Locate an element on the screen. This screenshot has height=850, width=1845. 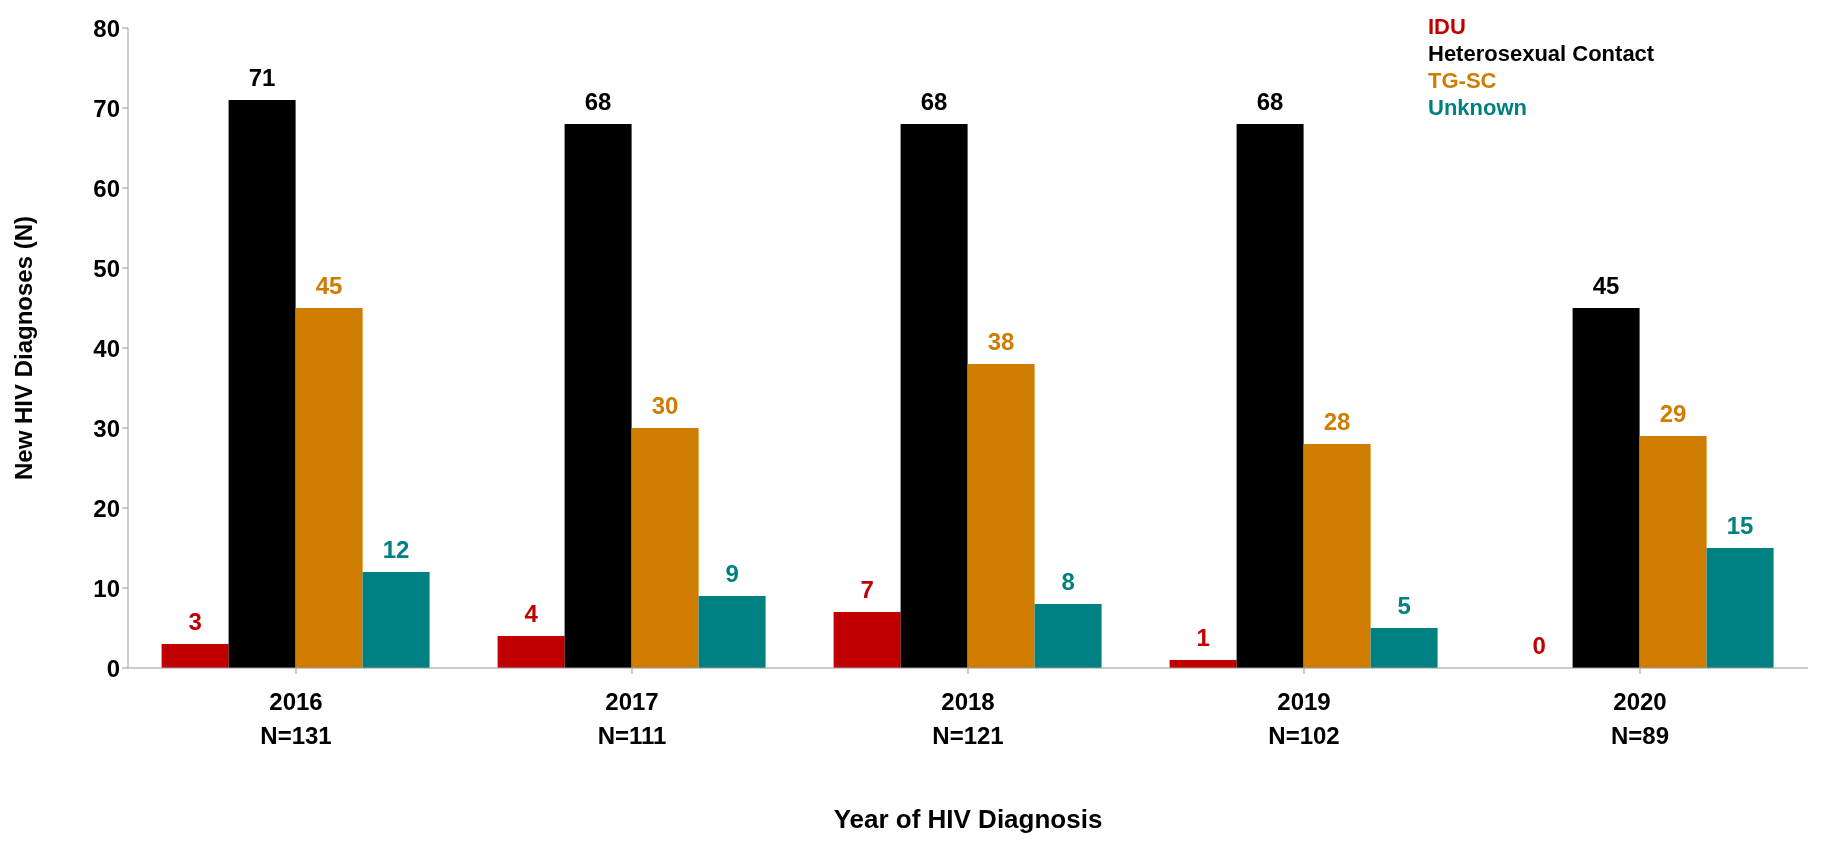
data-label: 38 is located at coordinates (1001, 341).